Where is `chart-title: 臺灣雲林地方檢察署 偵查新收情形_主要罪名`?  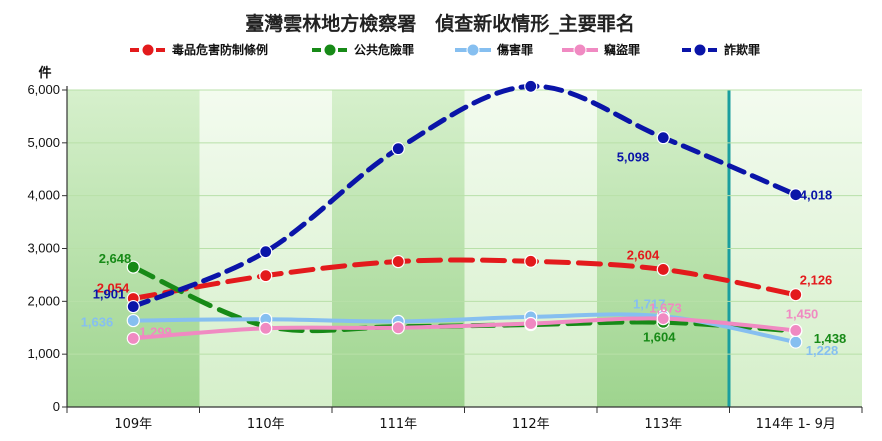
chart-title: 臺灣雲林地方檢察署 偵查新收情形_主要罪名 is located at coordinates (440, 23).